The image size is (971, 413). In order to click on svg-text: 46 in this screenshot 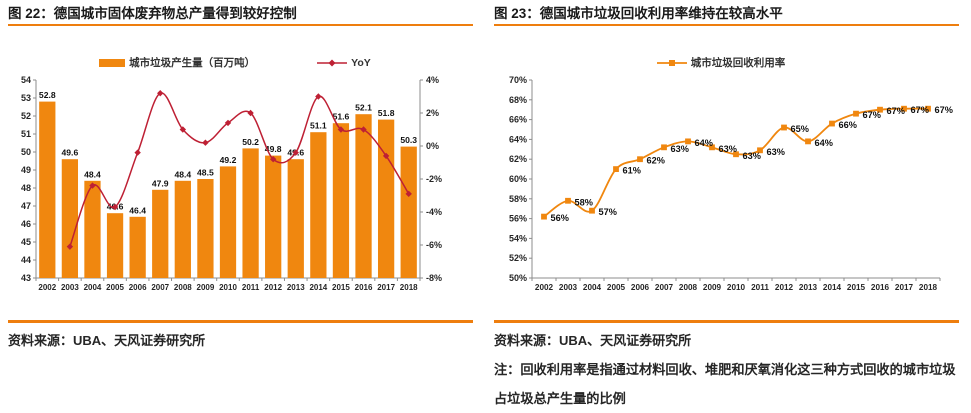, I will do `click(26, 224)`.